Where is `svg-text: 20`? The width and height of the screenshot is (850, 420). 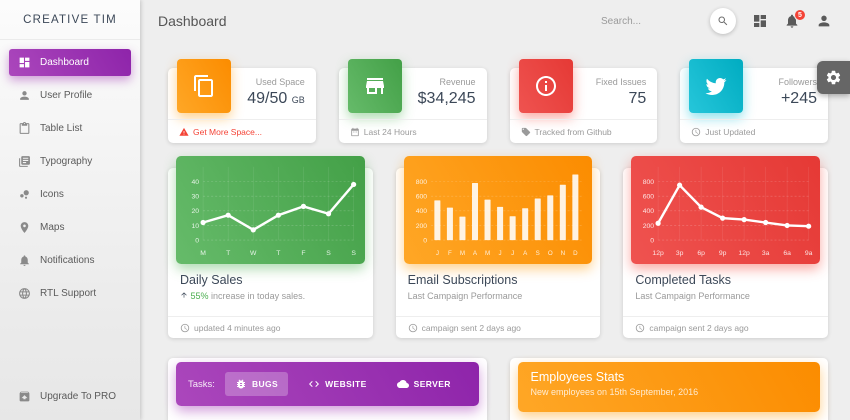
svg-text: 20 is located at coordinates (196, 211).